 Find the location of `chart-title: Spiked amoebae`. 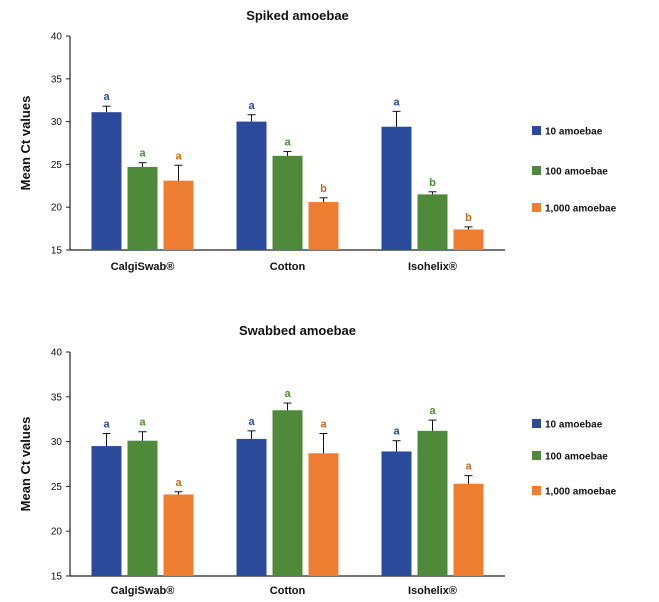

chart-title: Spiked amoebae is located at coordinates (297, 15).